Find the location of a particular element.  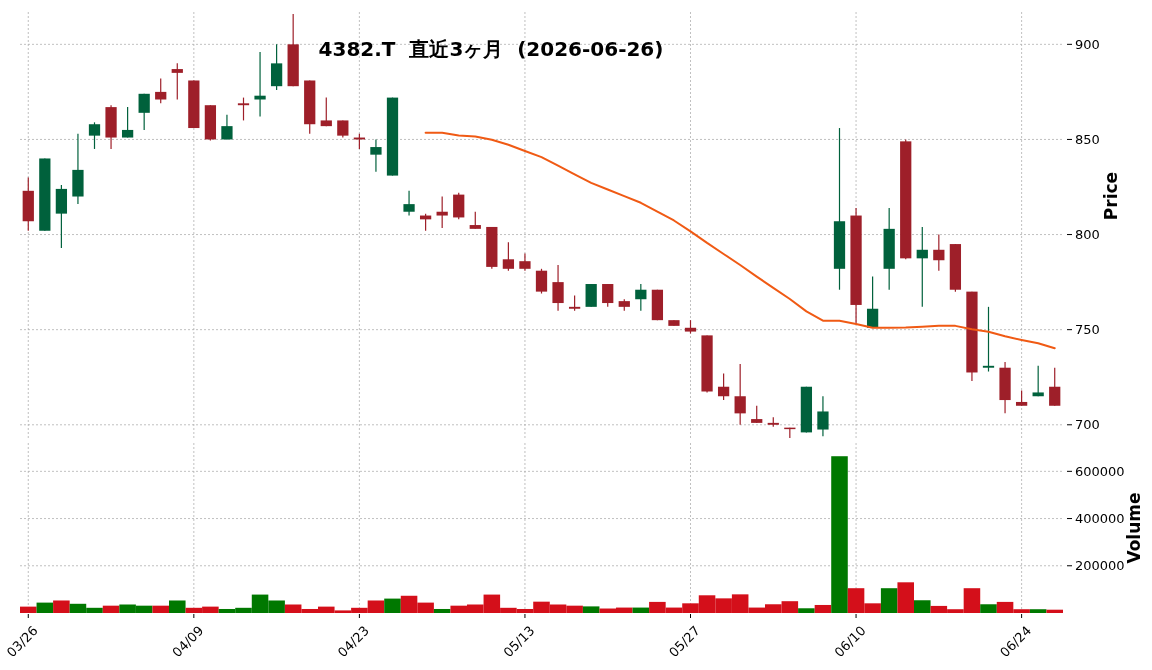

y-axis-title: Volume is located at coordinates (1134, 528).